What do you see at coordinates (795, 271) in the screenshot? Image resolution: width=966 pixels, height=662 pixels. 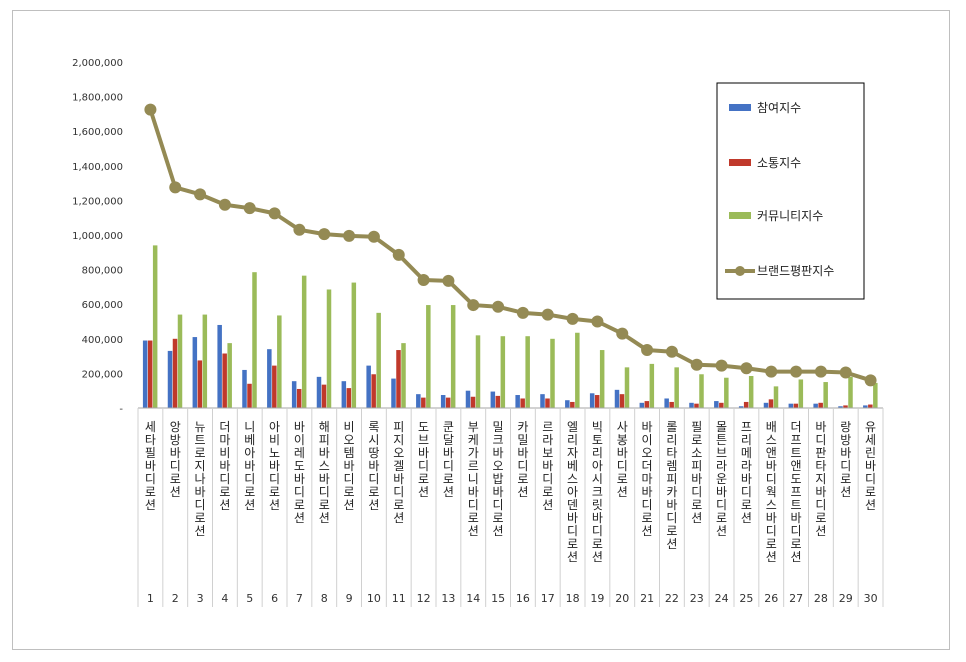 I see `legend-label: 브랜드평판지수` at bounding box center [795, 271].